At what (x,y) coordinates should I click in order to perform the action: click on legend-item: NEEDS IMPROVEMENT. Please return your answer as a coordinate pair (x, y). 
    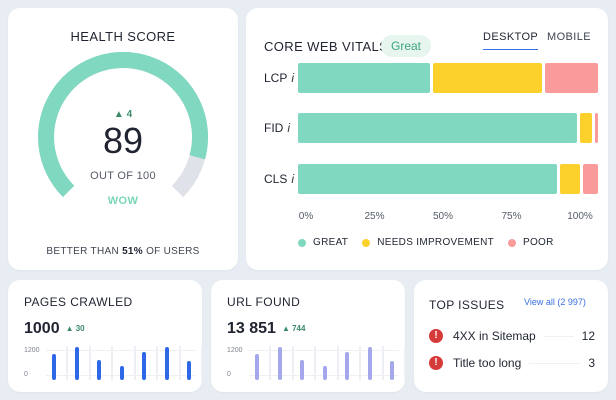
    Looking at the image, I should click on (428, 242).